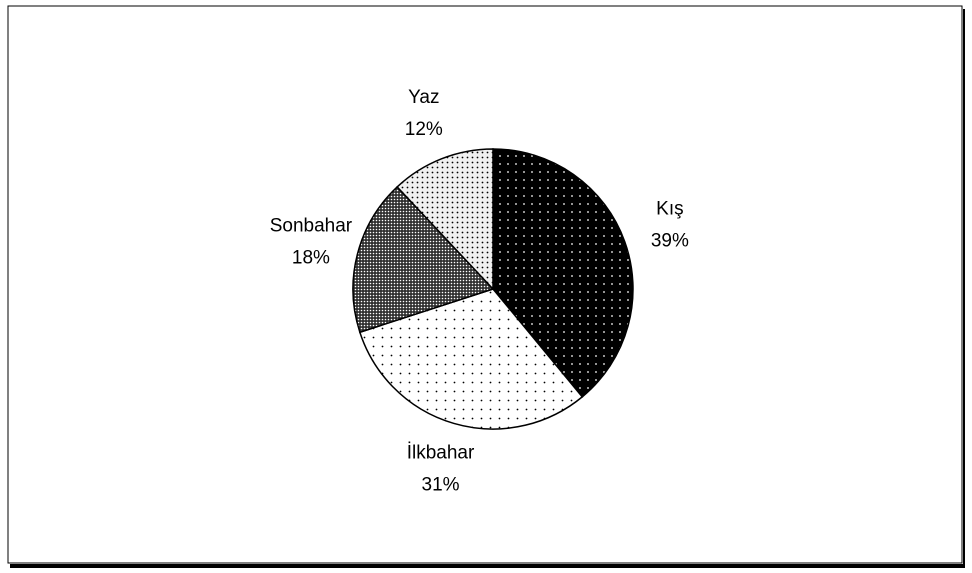 This screenshot has height=573, width=972. What do you see at coordinates (670, 240) in the screenshot?
I see `value-label: 39%` at bounding box center [670, 240].